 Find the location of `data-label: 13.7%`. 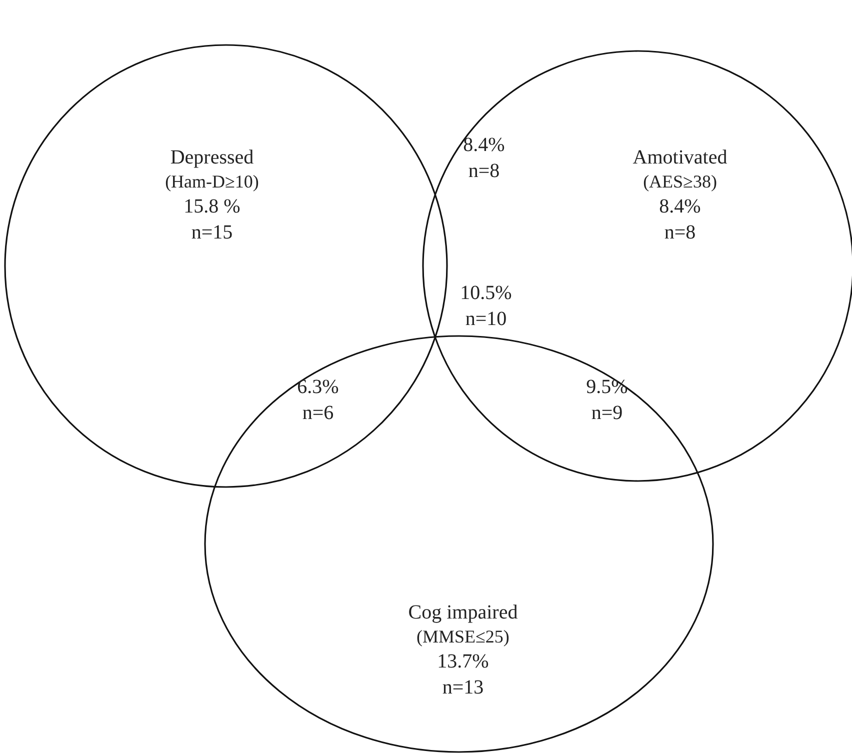

data-label: 13.7% is located at coordinates (463, 662).